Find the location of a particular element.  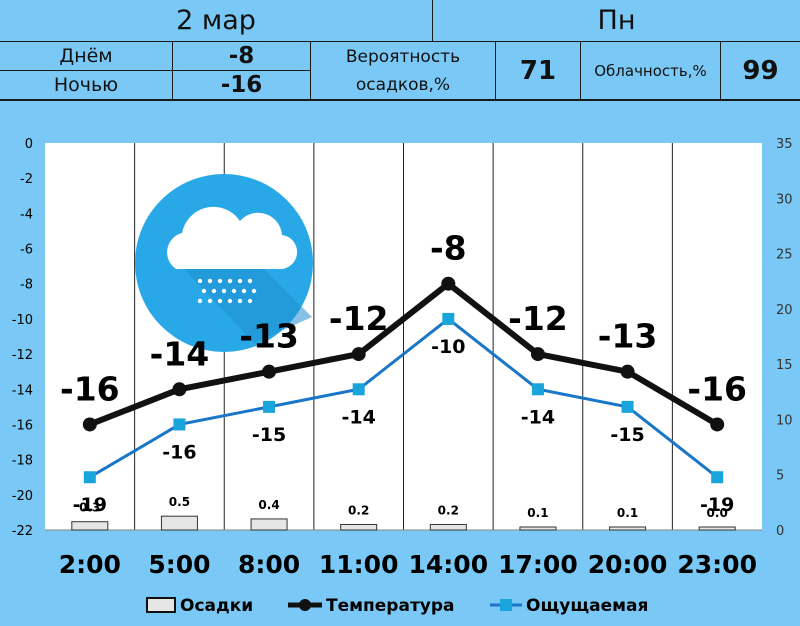

legend-feels-like-marker is located at coordinates (506, 605).